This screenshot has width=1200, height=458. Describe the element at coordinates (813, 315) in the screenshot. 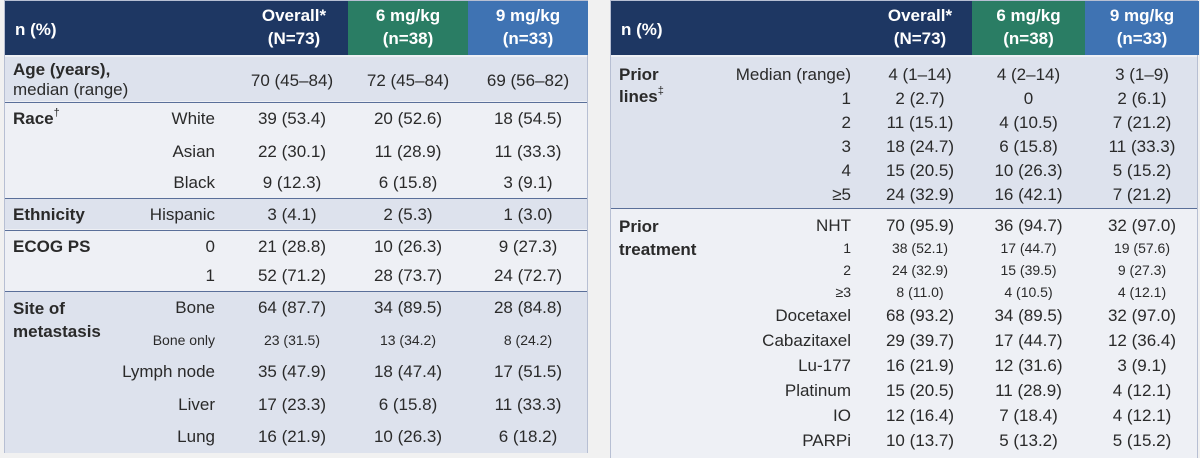

I see `prior-treatment-docetaxel-label: Docetaxel` at that location.